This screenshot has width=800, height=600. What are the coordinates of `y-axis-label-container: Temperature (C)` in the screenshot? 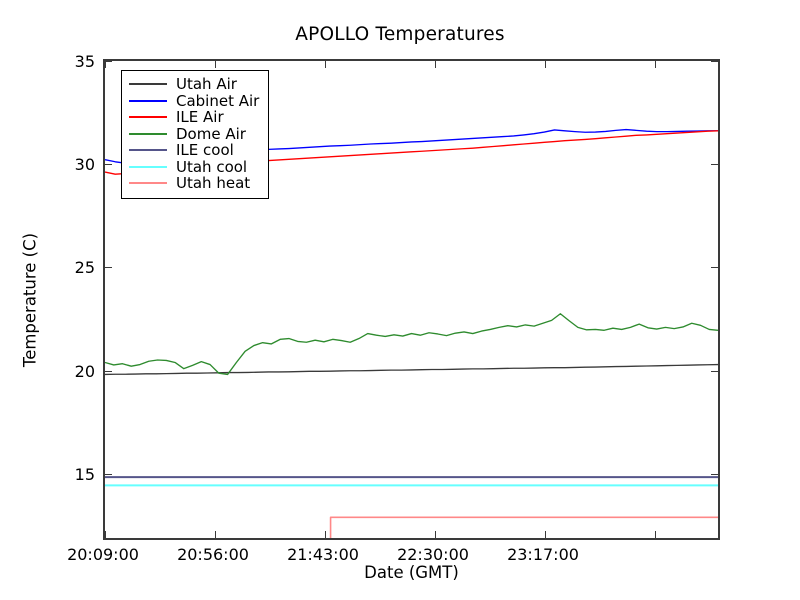 It's located at (30, 299).